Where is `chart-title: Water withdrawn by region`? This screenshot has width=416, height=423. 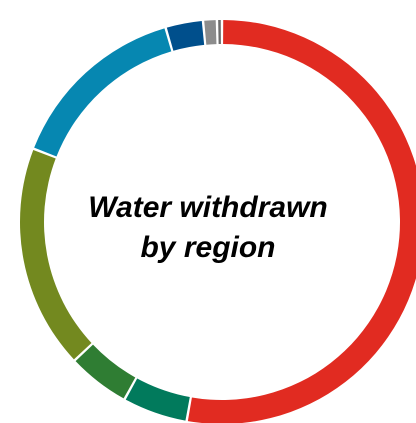 chart-title: Water withdrawn by region is located at coordinates (208, 228).